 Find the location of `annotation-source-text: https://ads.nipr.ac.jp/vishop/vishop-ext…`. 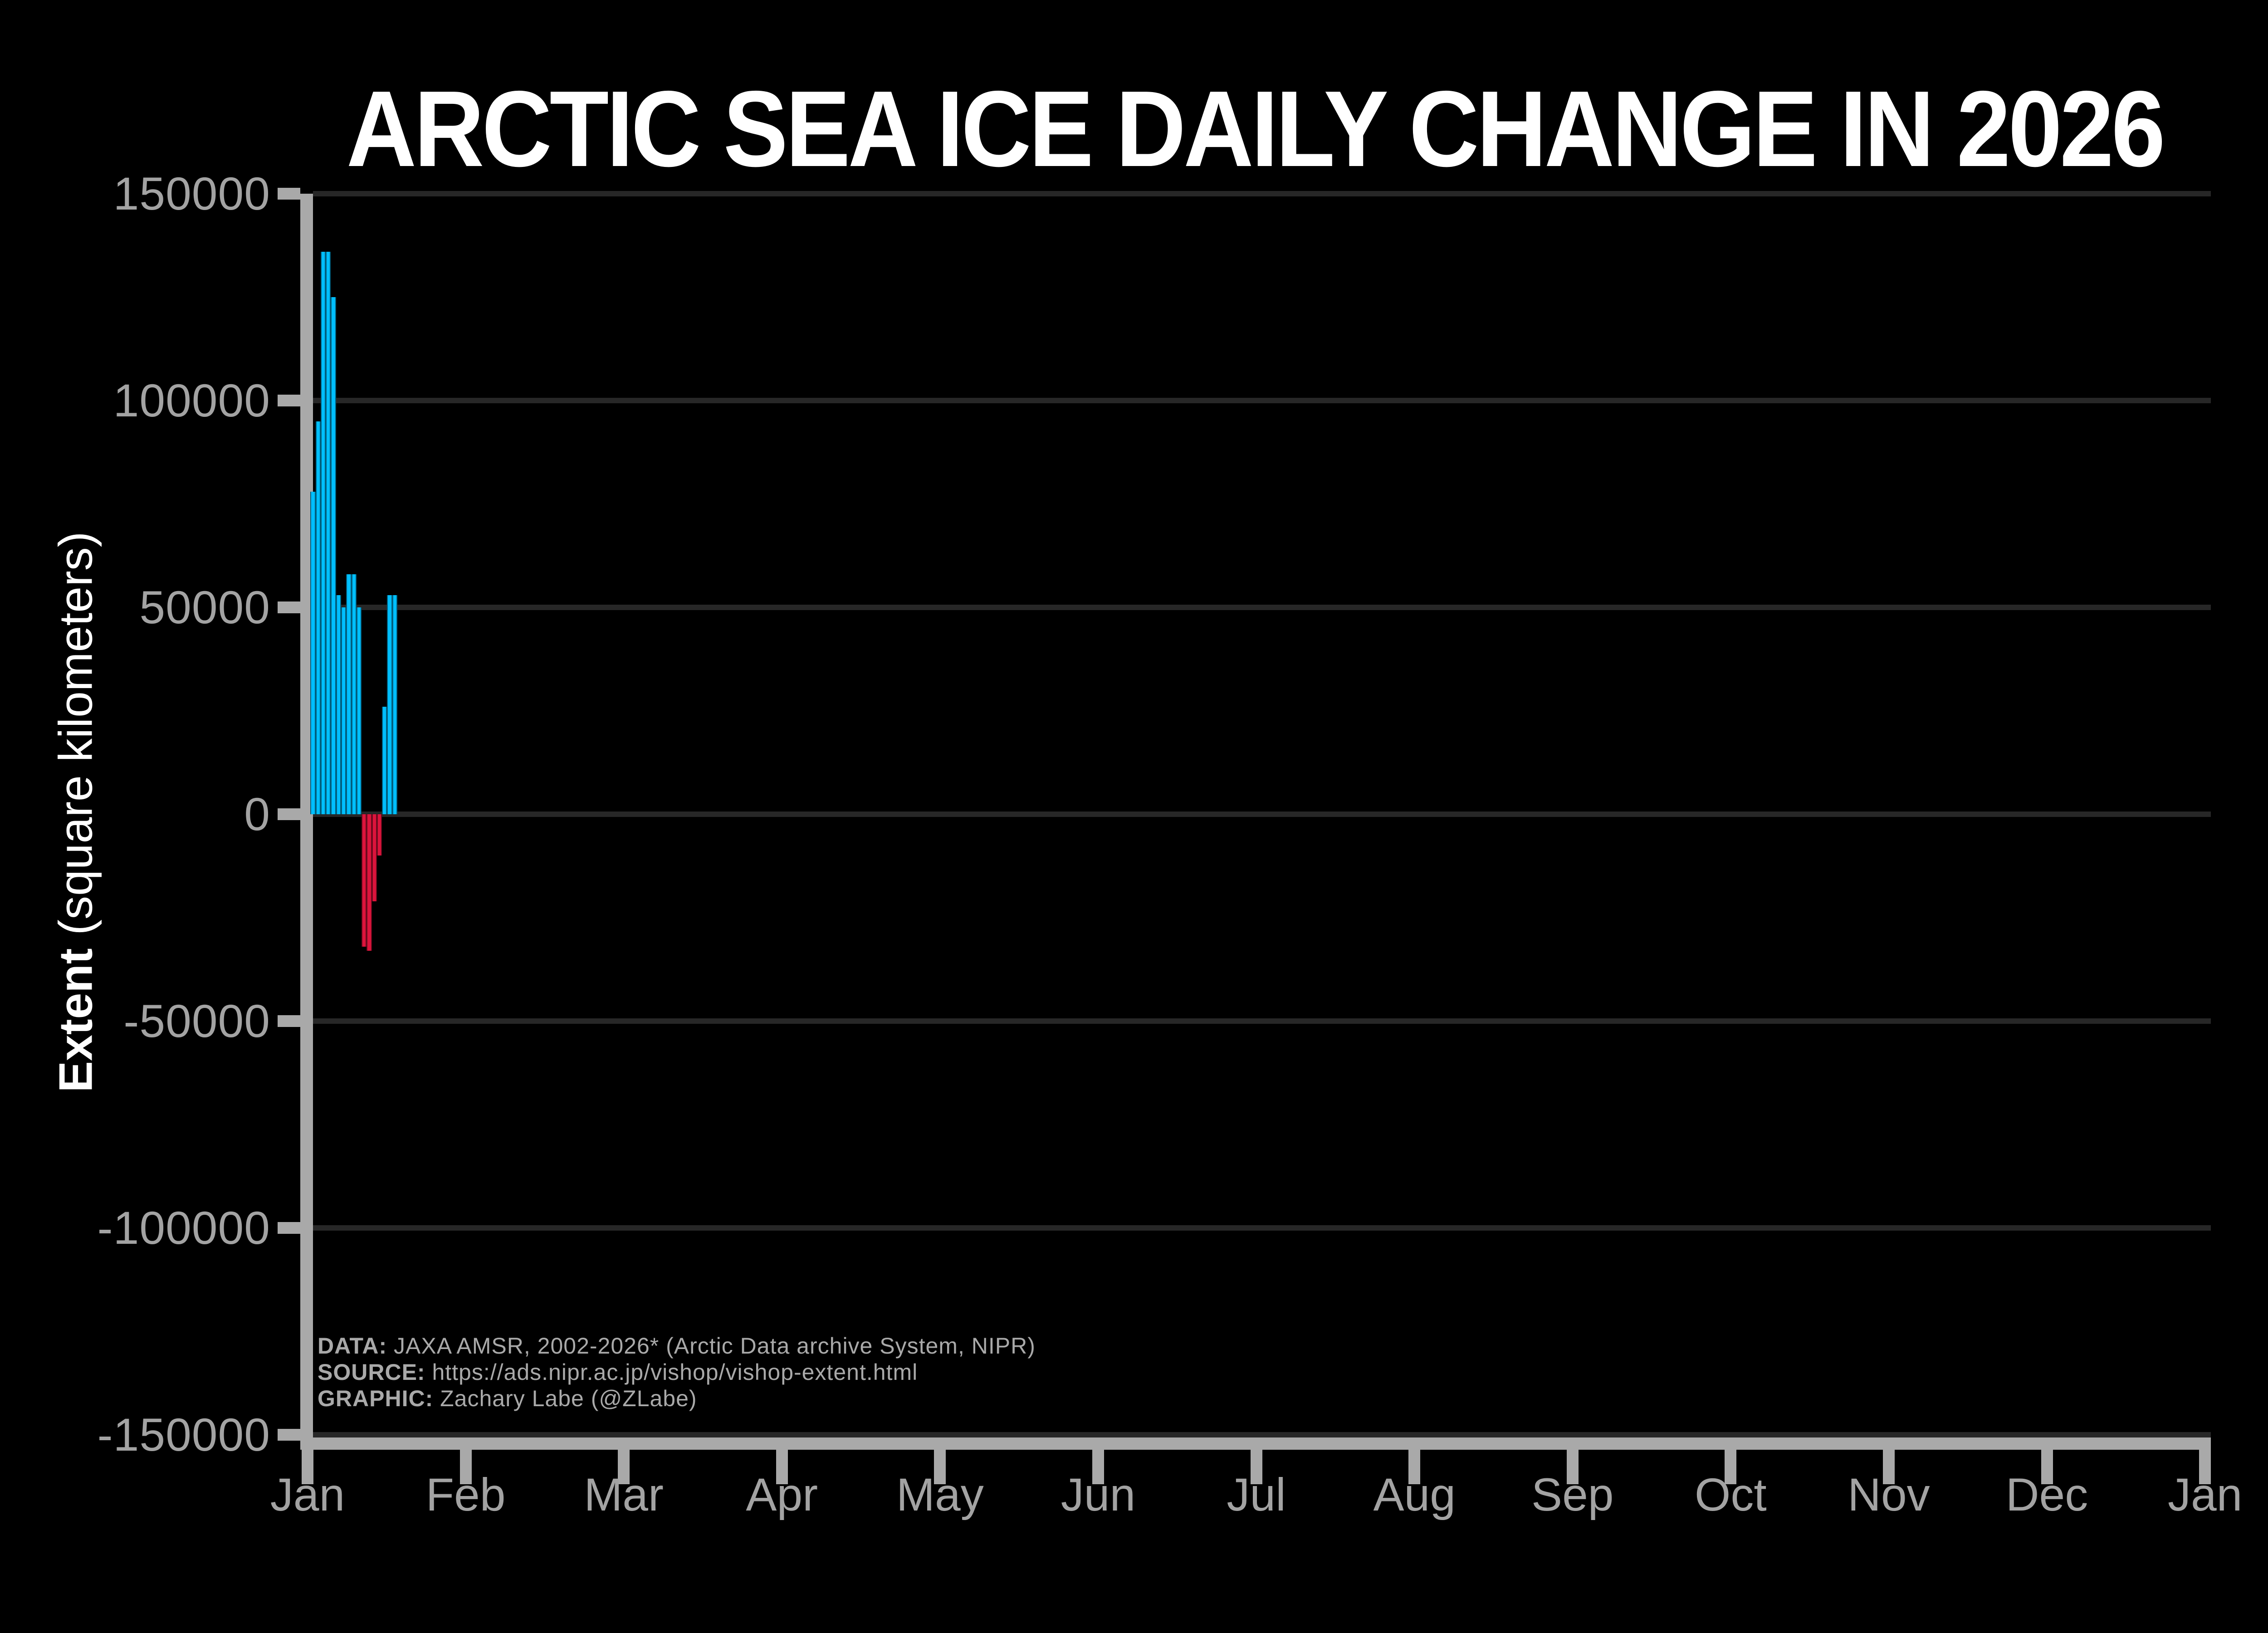

annotation-source-text: https://ads.nipr.ac.jp/vishop/vishop-ext… is located at coordinates (671, 1372).